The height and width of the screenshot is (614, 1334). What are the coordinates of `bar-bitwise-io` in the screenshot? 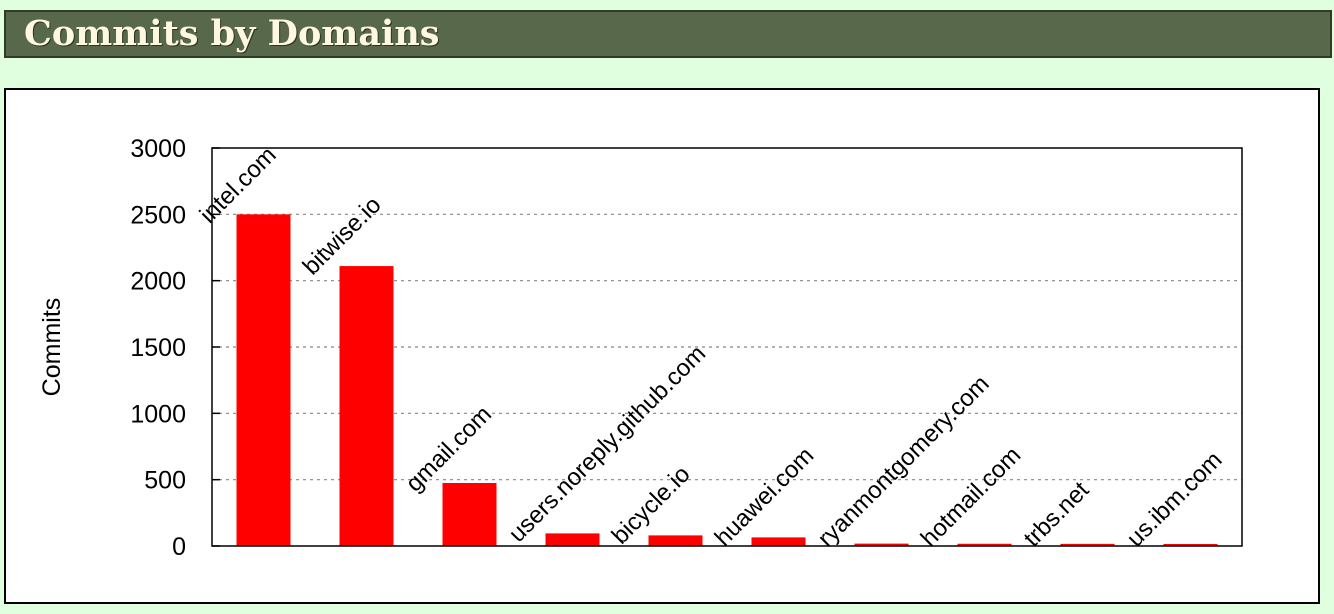 It's located at (366, 406).